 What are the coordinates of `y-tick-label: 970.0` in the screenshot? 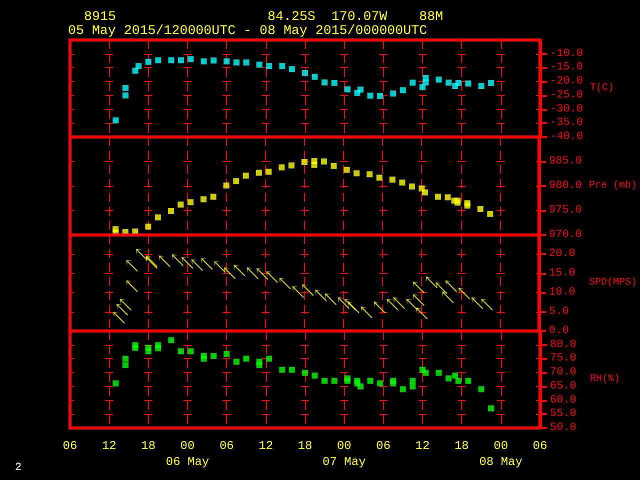 It's located at (565, 235).